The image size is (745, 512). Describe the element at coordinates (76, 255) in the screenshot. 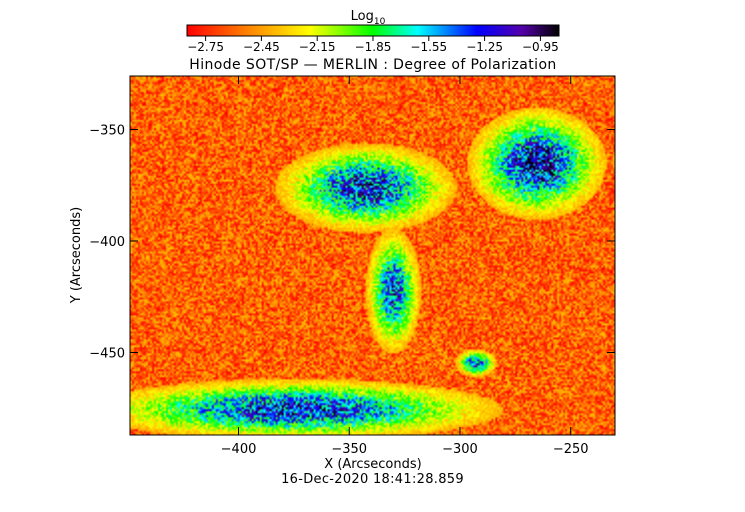

I see `y-axis-label: Y (Arcseconds)` at that location.